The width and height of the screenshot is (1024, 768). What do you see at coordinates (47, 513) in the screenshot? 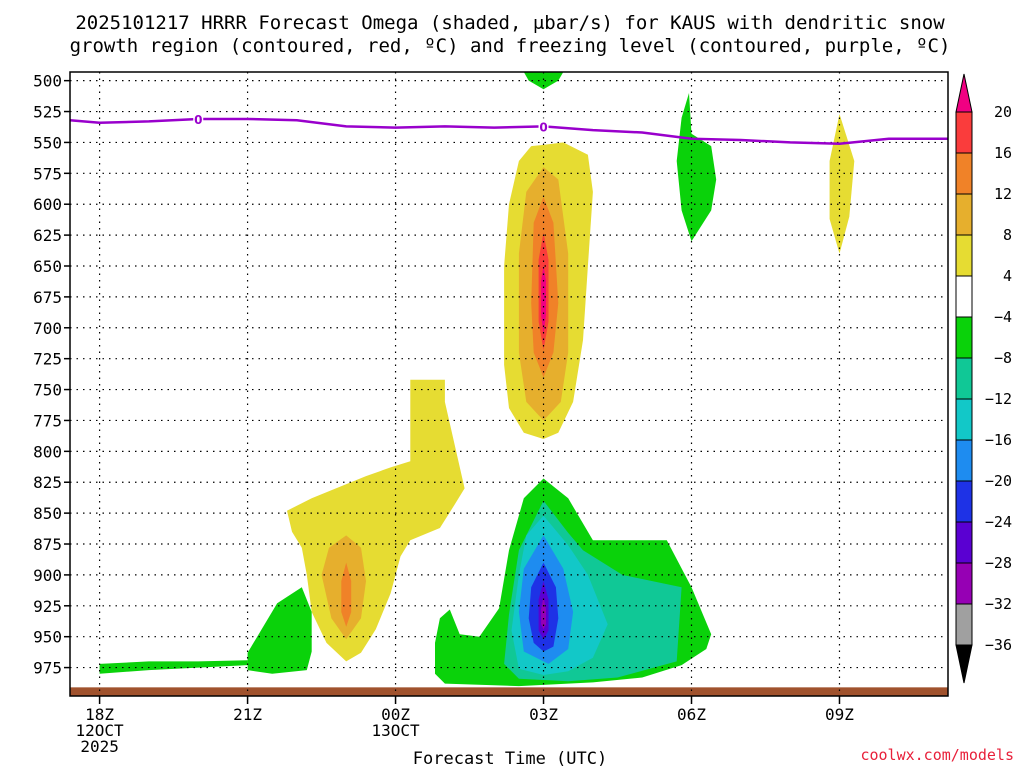
I see `y-tick-label-850: 850` at bounding box center [47, 513].